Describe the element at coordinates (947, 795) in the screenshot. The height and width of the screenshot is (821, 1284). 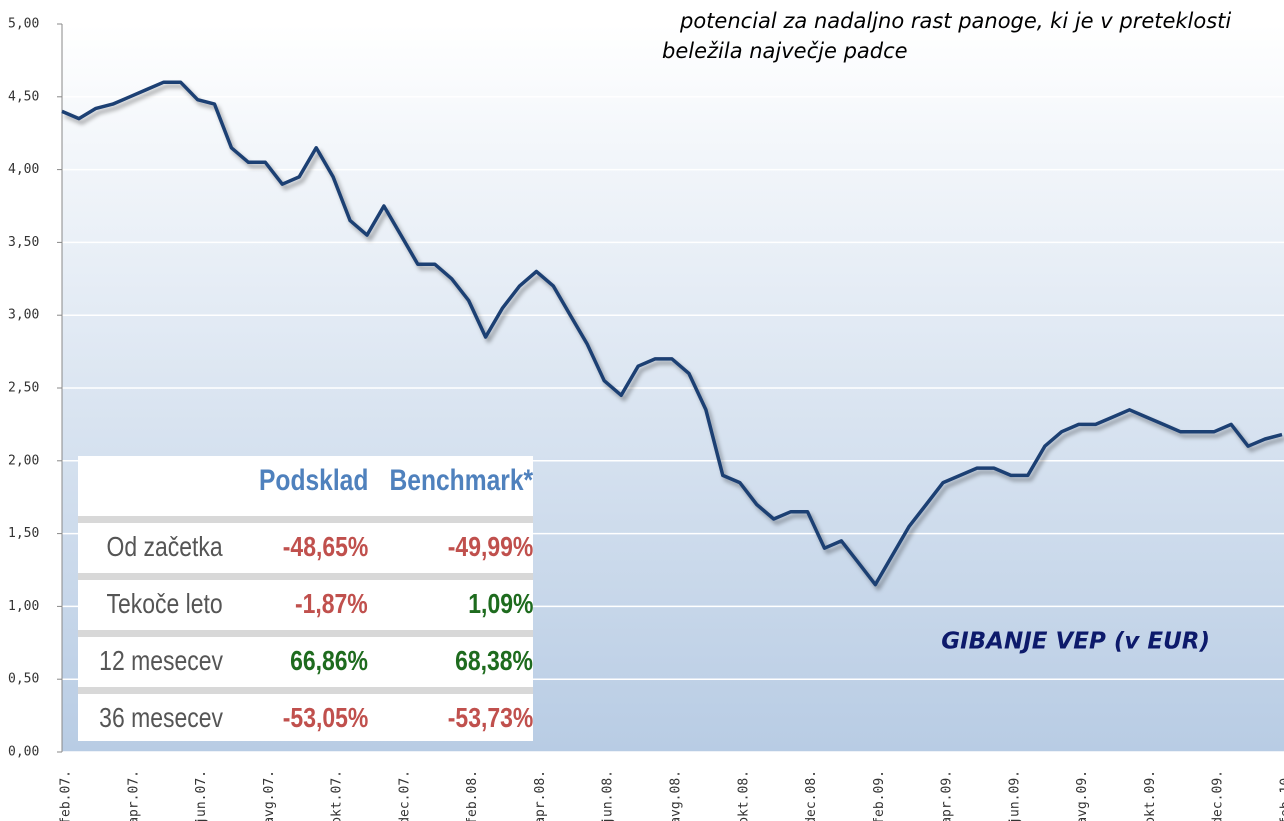
I see `x-tick-label: apr.09.` at that location.